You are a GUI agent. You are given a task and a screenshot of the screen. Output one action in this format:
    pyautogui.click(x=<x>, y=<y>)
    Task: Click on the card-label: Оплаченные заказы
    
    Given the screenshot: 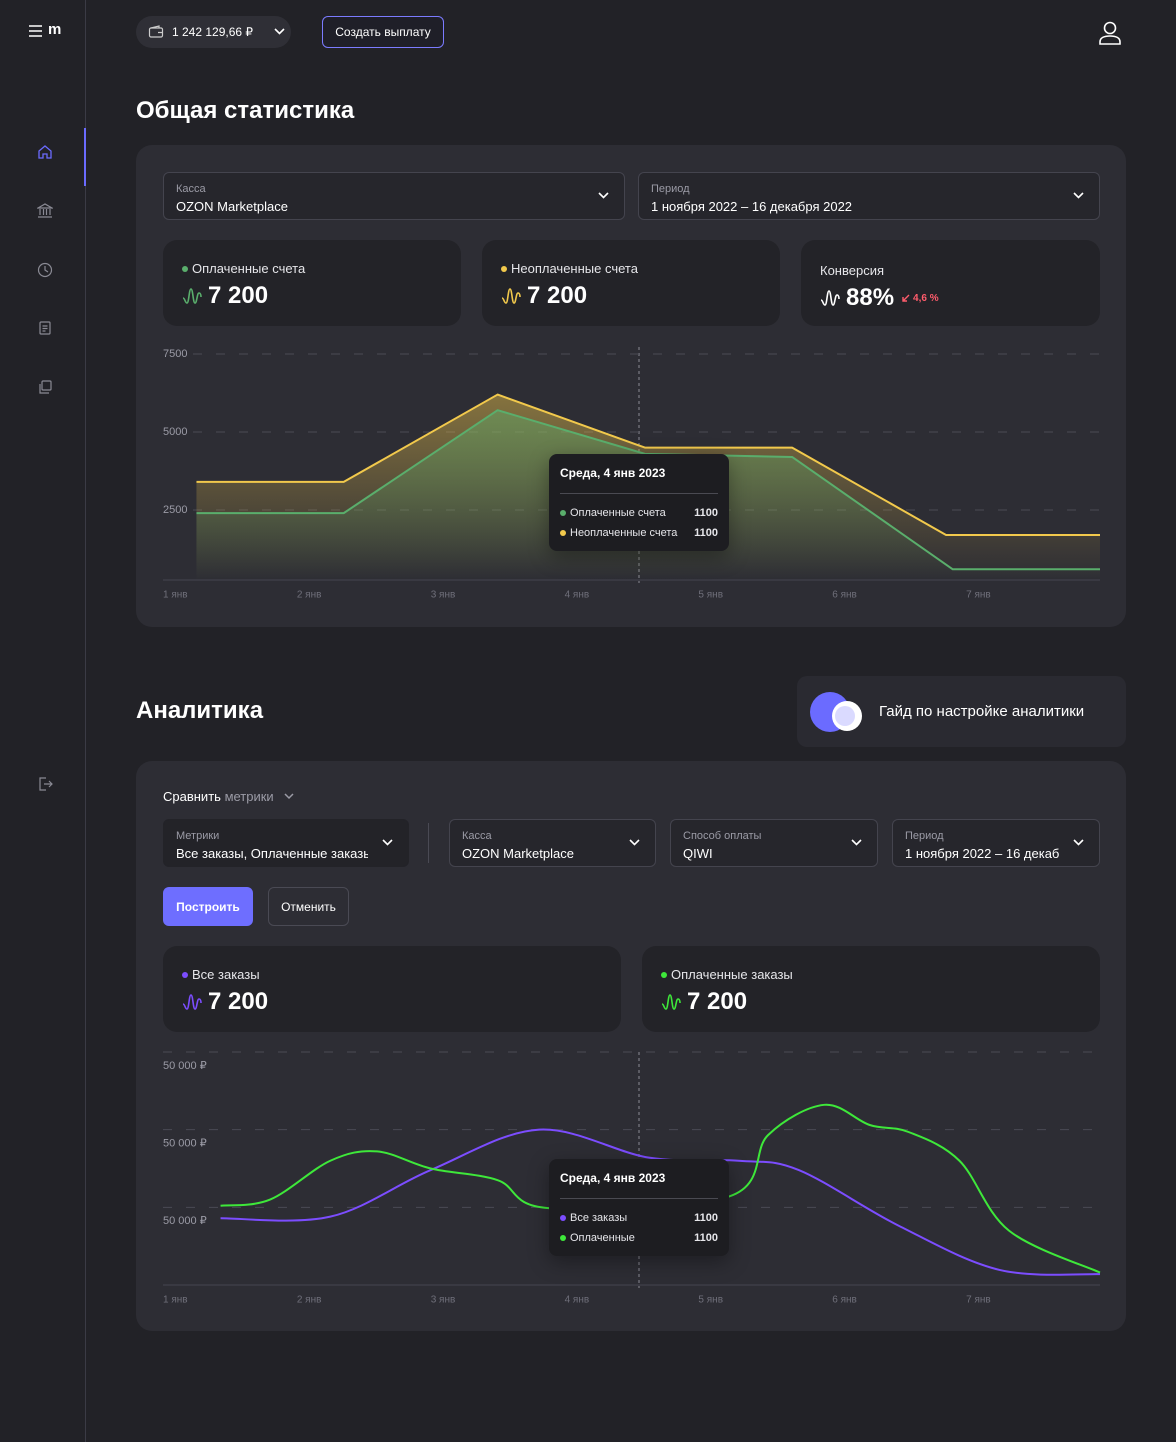 What is the action you would take?
    pyautogui.click(x=732, y=974)
    